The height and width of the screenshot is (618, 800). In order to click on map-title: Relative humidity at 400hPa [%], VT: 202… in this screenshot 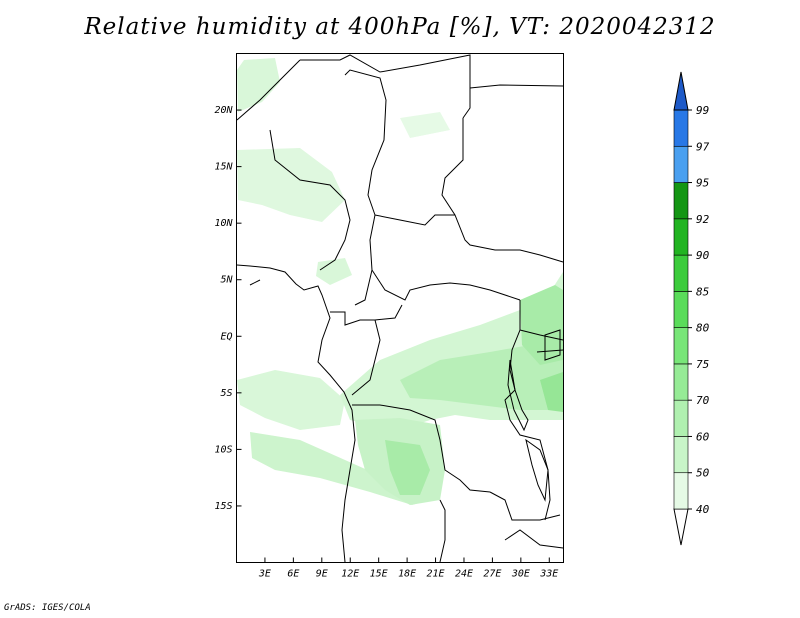, I will do `click(400, 27)`.